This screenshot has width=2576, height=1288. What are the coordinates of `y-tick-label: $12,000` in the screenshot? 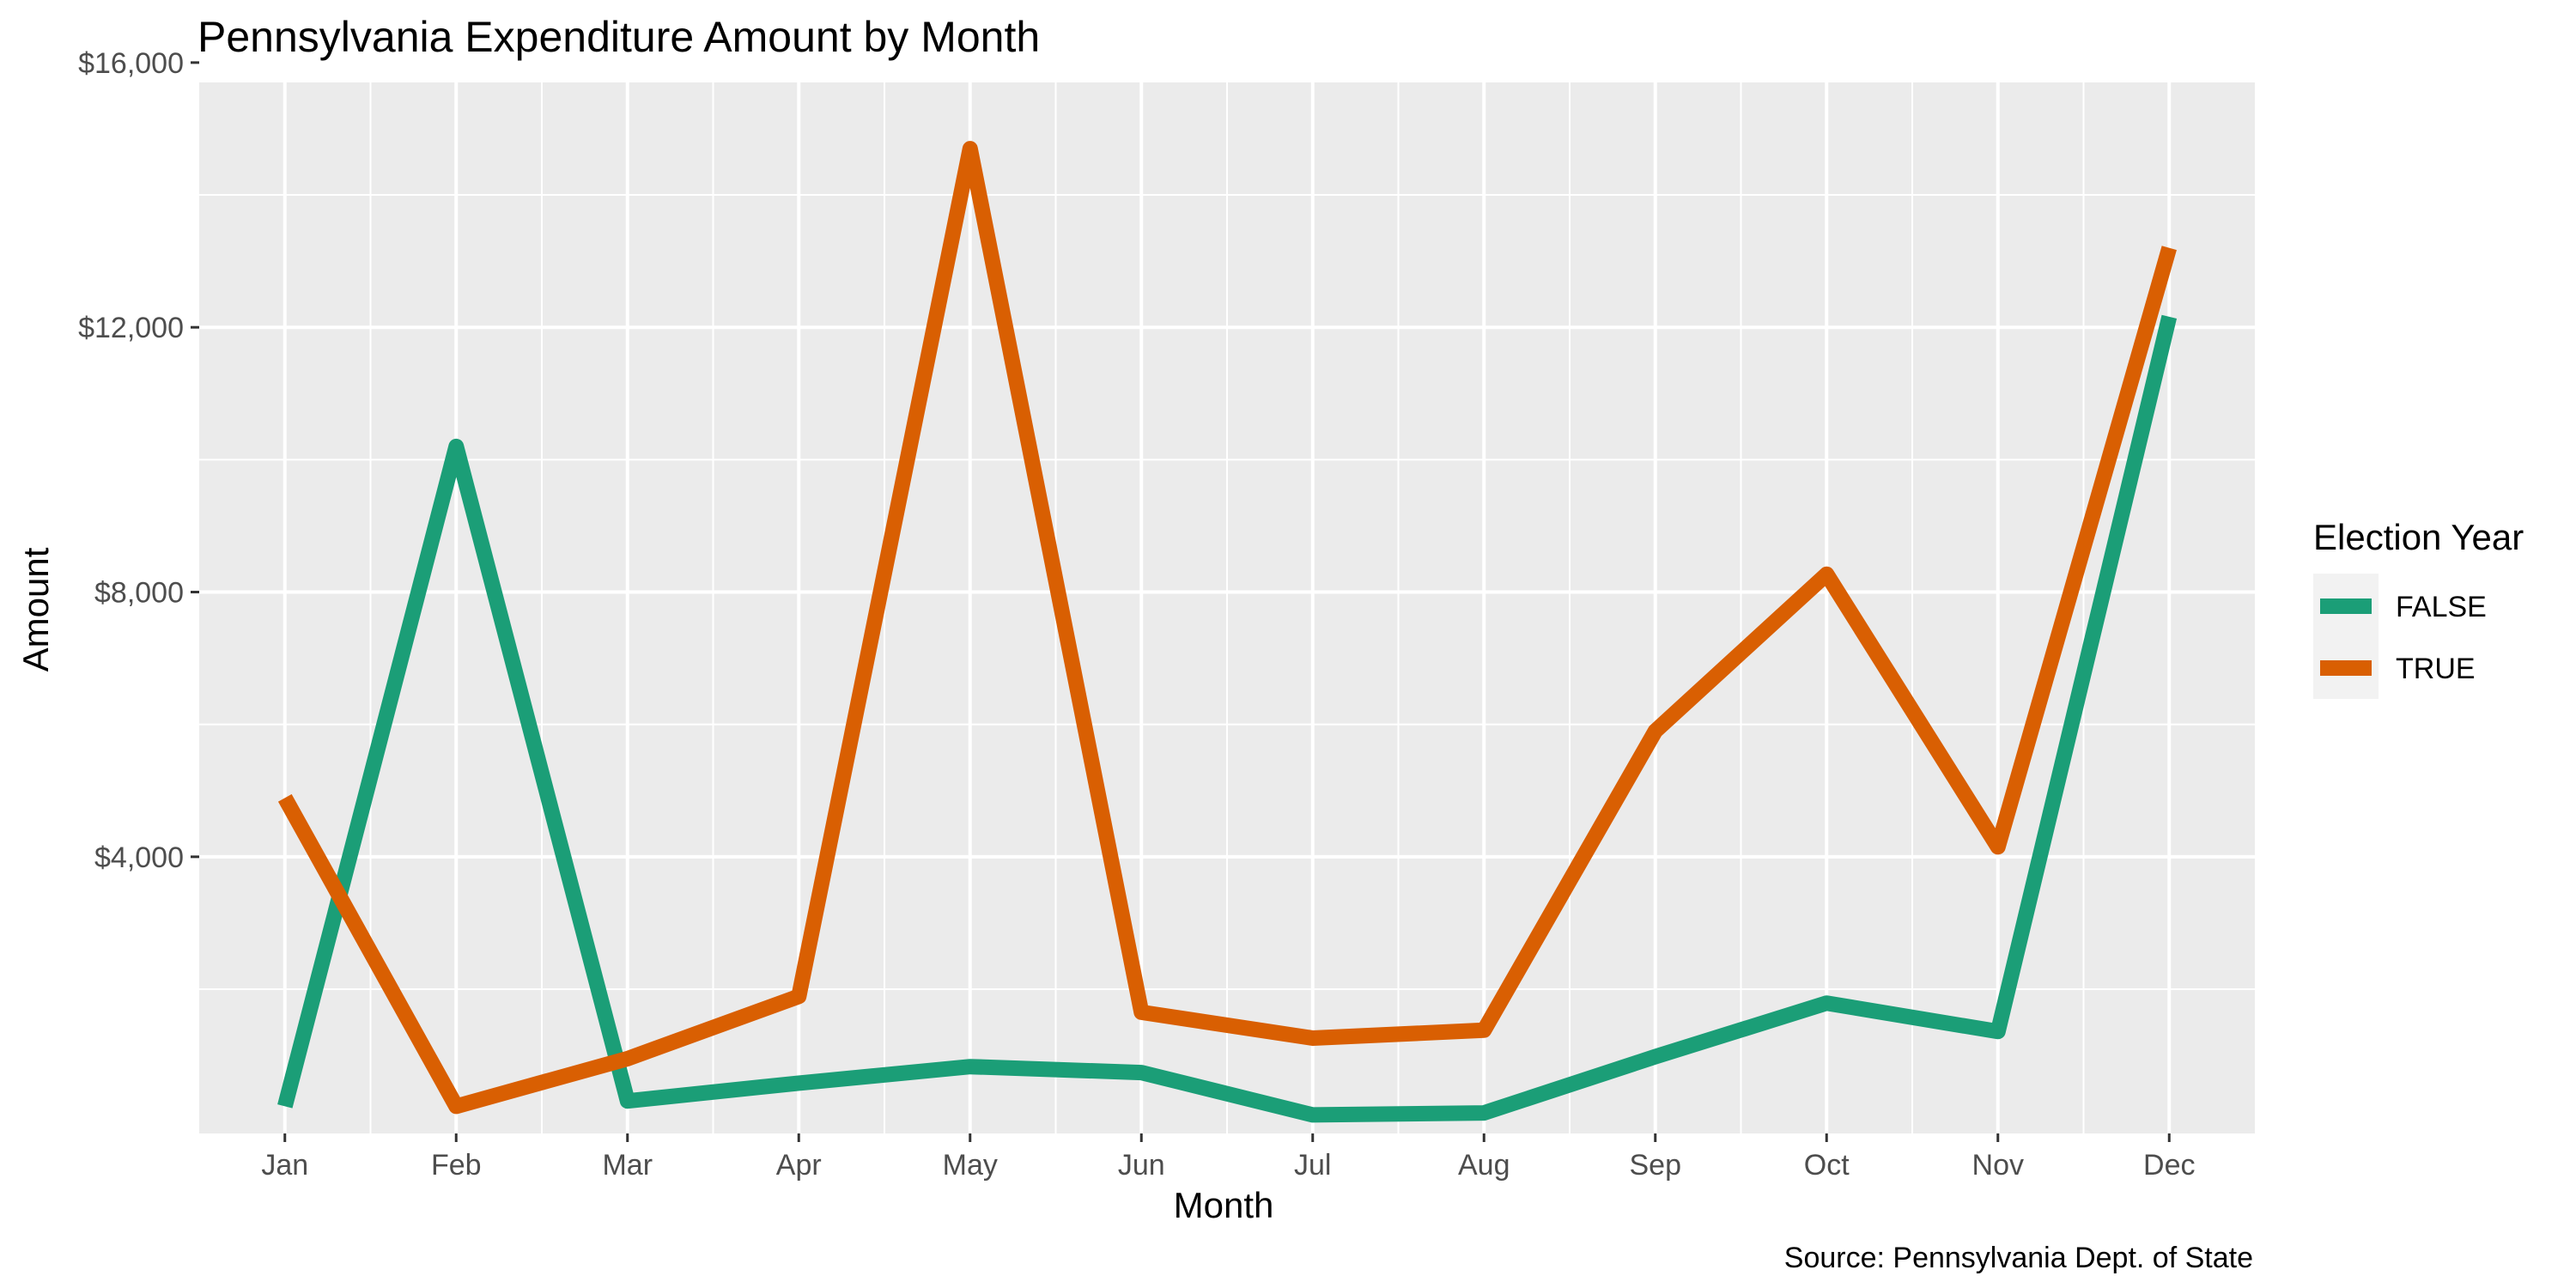 It's located at (131, 328).